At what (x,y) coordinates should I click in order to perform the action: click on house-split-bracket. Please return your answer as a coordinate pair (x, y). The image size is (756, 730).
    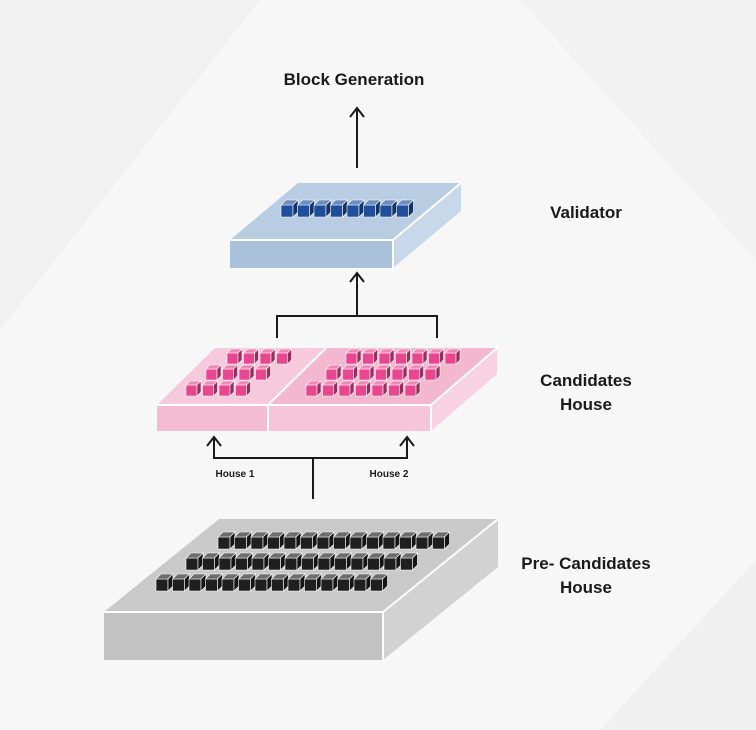
    Looking at the image, I should click on (310, 448).